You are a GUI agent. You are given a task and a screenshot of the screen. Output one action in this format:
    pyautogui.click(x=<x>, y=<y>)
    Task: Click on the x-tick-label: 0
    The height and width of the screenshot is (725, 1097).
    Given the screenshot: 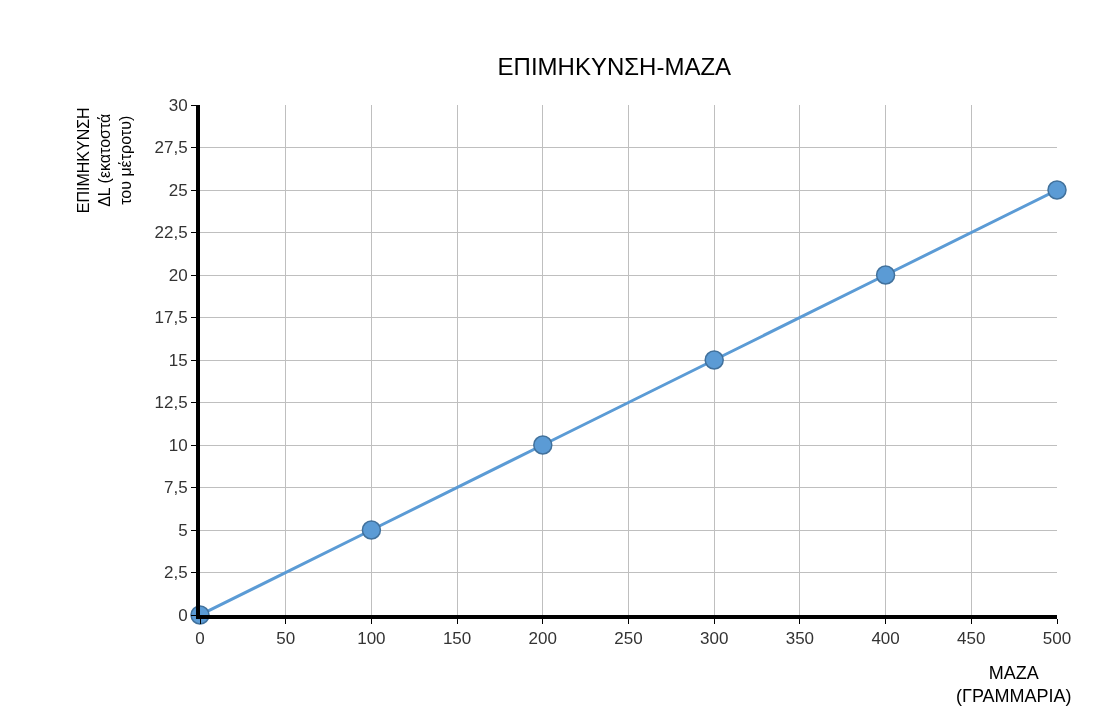 What is the action you would take?
    pyautogui.click(x=200, y=639)
    